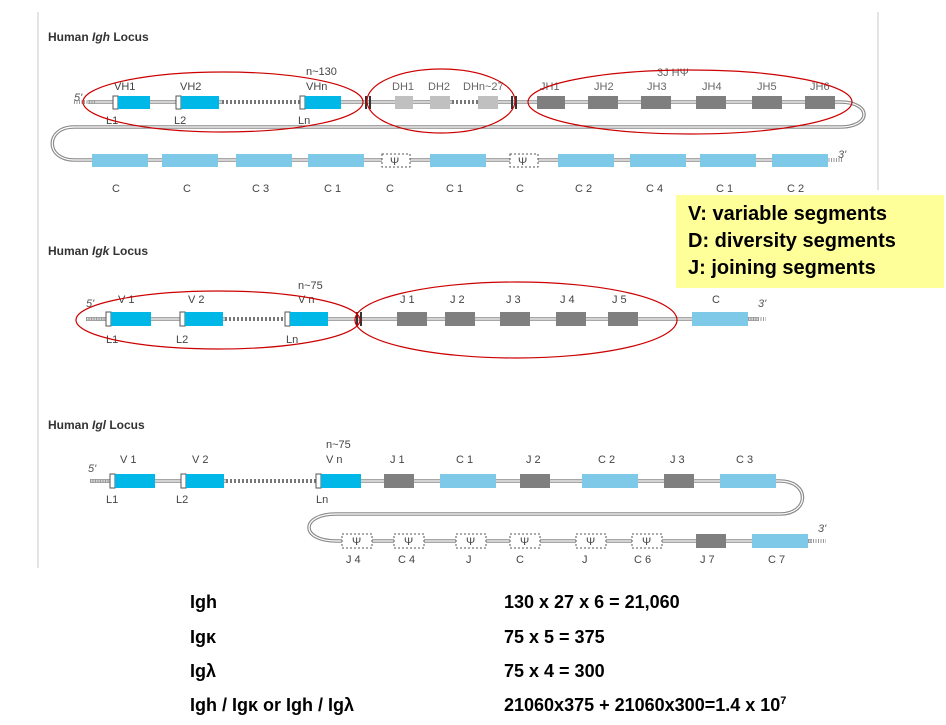 The height and width of the screenshot is (725, 946). I want to click on igh-c-label-9: C 4, so click(654, 189).